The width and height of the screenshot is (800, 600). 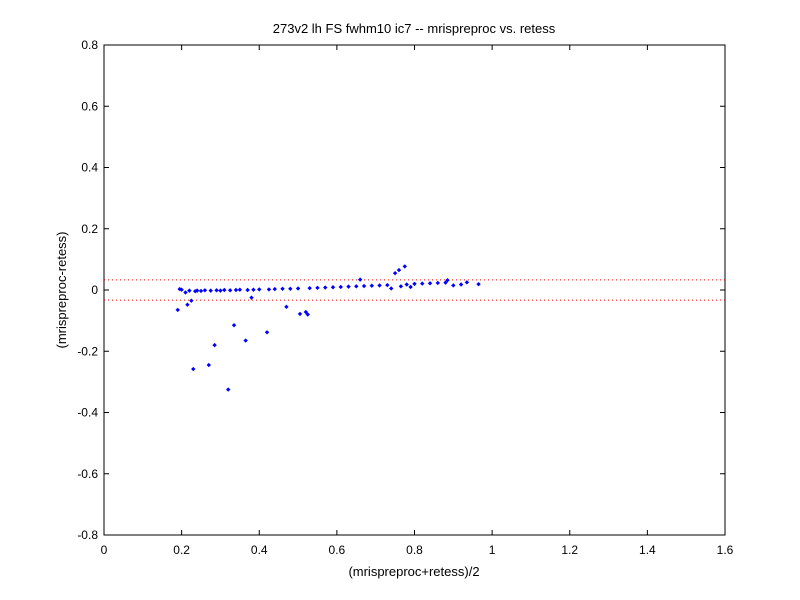 I want to click on x-tick-label: 1.6, so click(x=725, y=550).